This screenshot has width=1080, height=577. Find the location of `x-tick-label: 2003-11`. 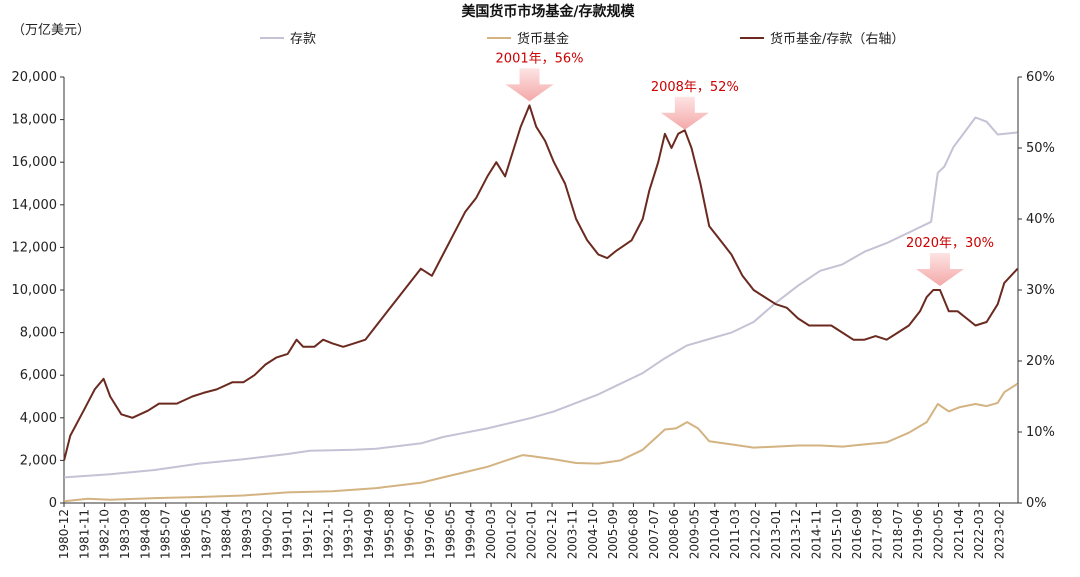

x-tick-label: 2003-11 is located at coordinates (572, 534).